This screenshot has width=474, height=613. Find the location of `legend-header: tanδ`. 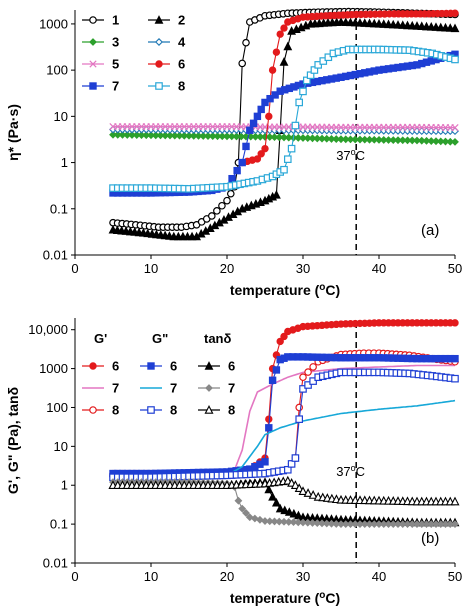

legend-header: tanδ is located at coordinates (218, 338).